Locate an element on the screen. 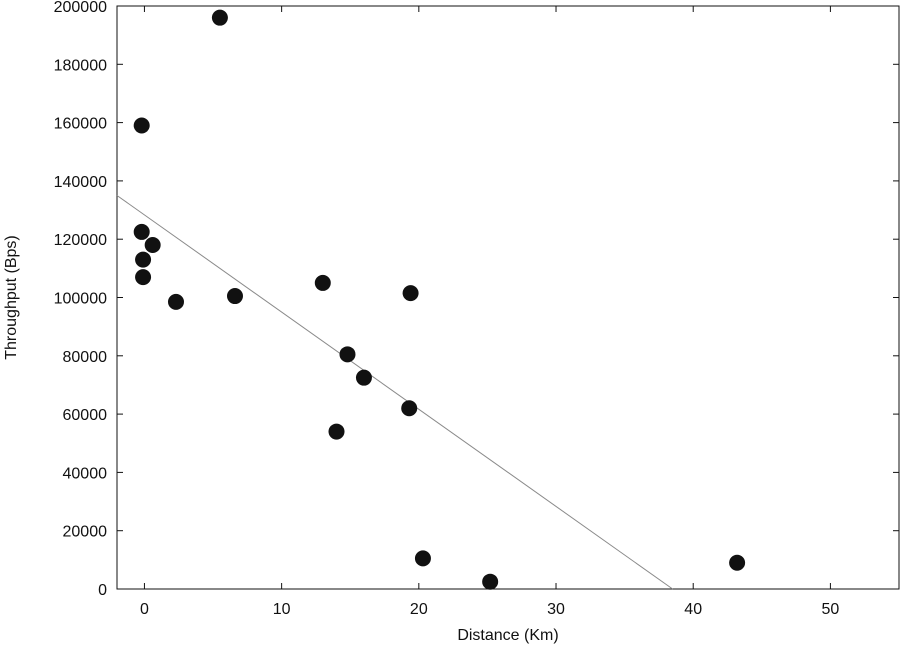  y-tick-label: 180000 is located at coordinates (80, 65).